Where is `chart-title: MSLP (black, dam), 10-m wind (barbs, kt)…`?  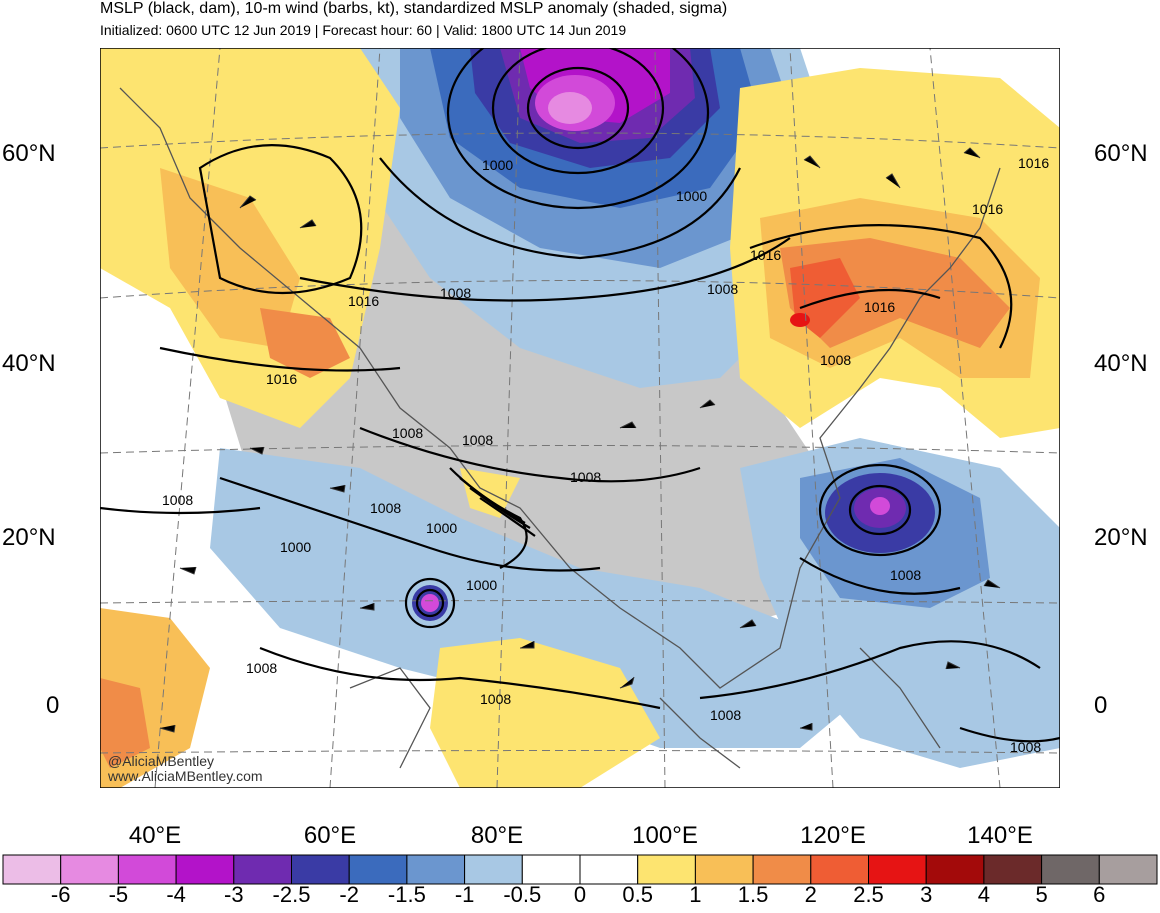
chart-title: MSLP (black, dam), 10-m wind (barbs, kt)… is located at coordinates (414, 8).